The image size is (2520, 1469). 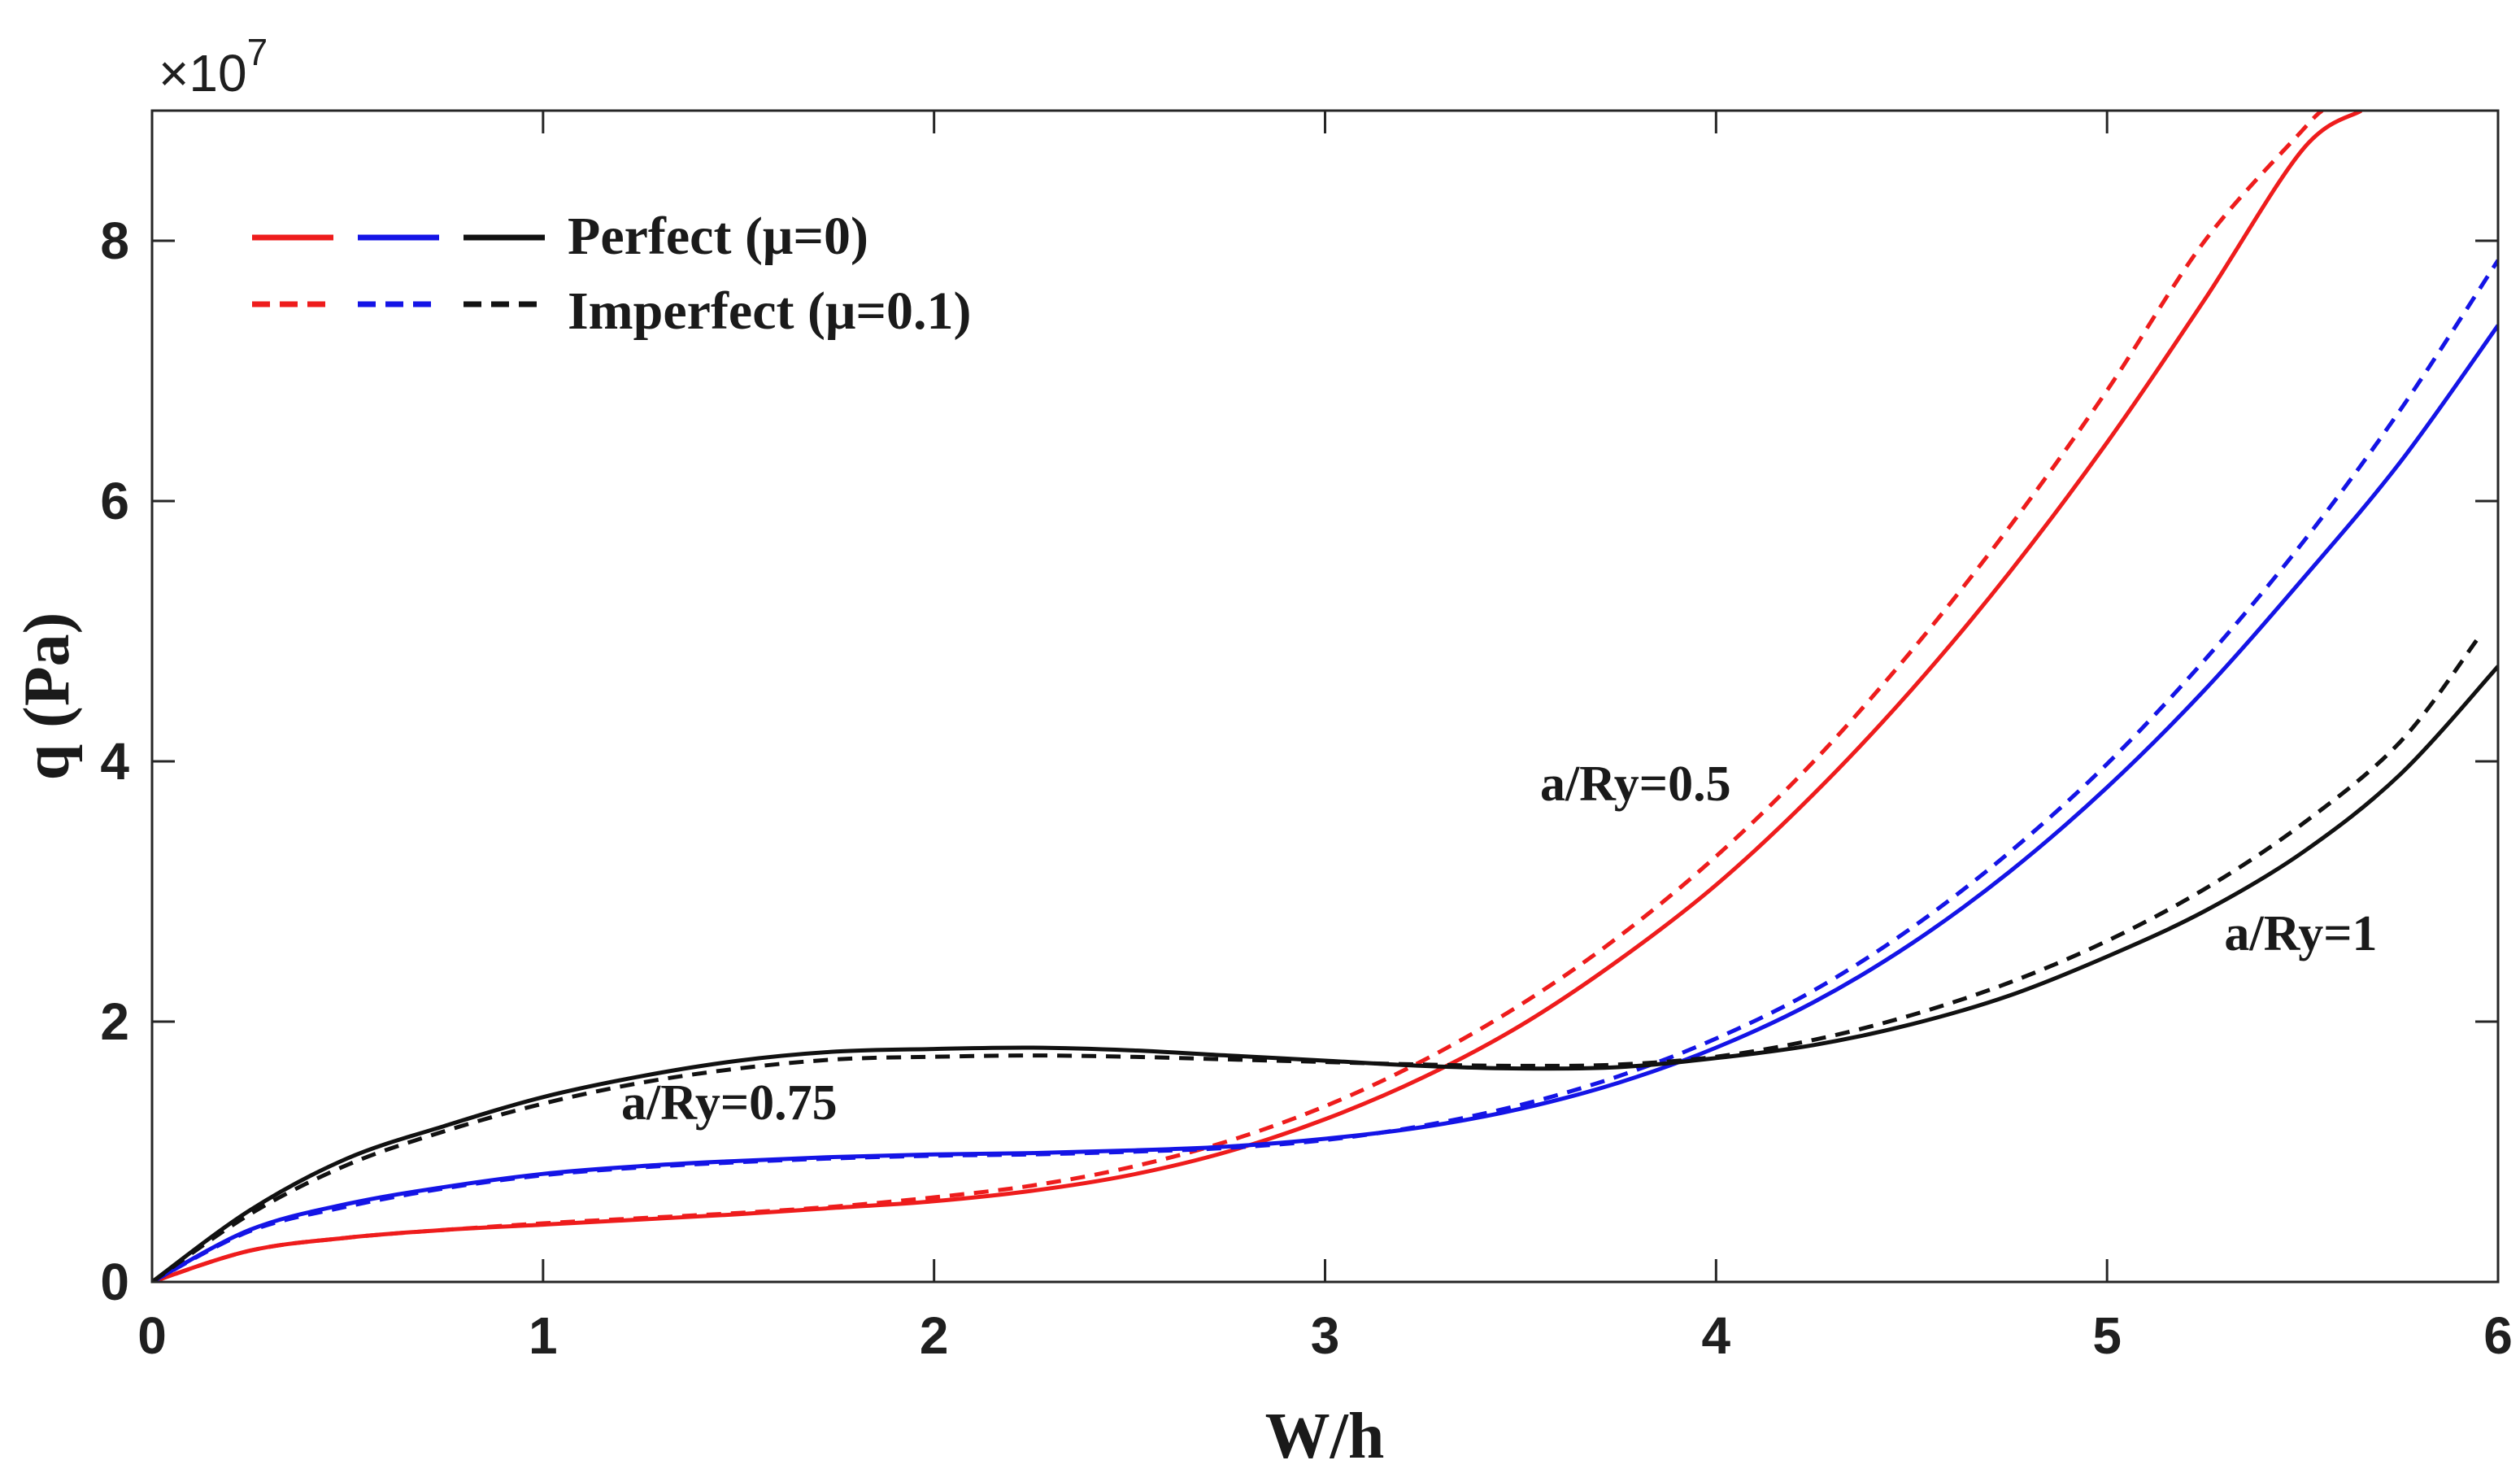 What do you see at coordinates (115, 1282) in the screenshot?
I see `y-tick-label: 0` at bounding box center [115, 1282].